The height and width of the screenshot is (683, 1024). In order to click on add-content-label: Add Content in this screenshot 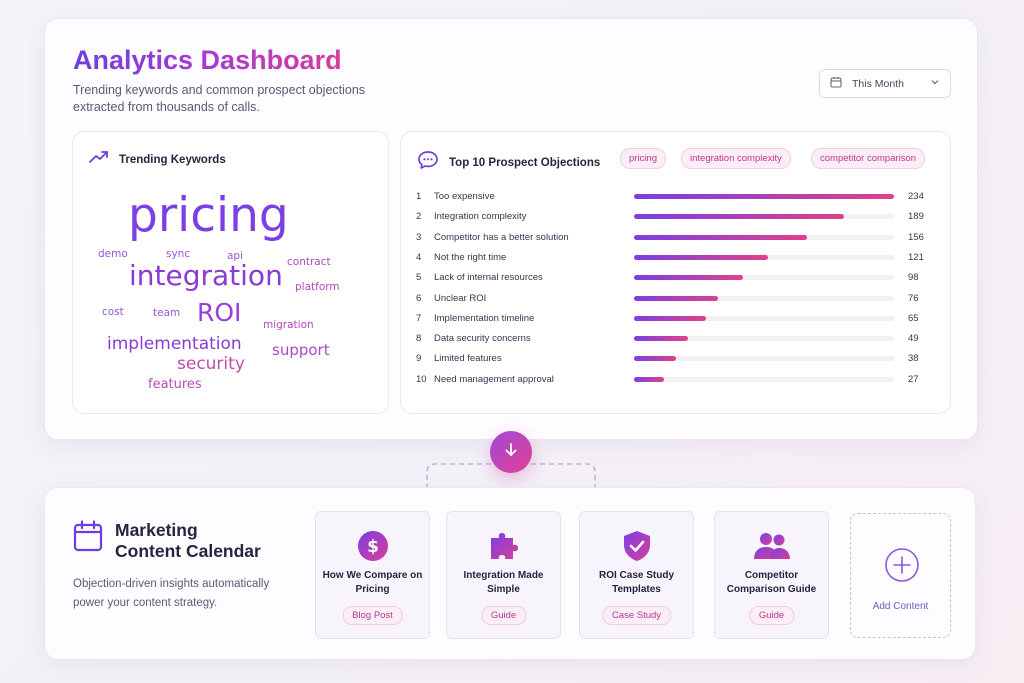, I will do `click(900, 606)`.